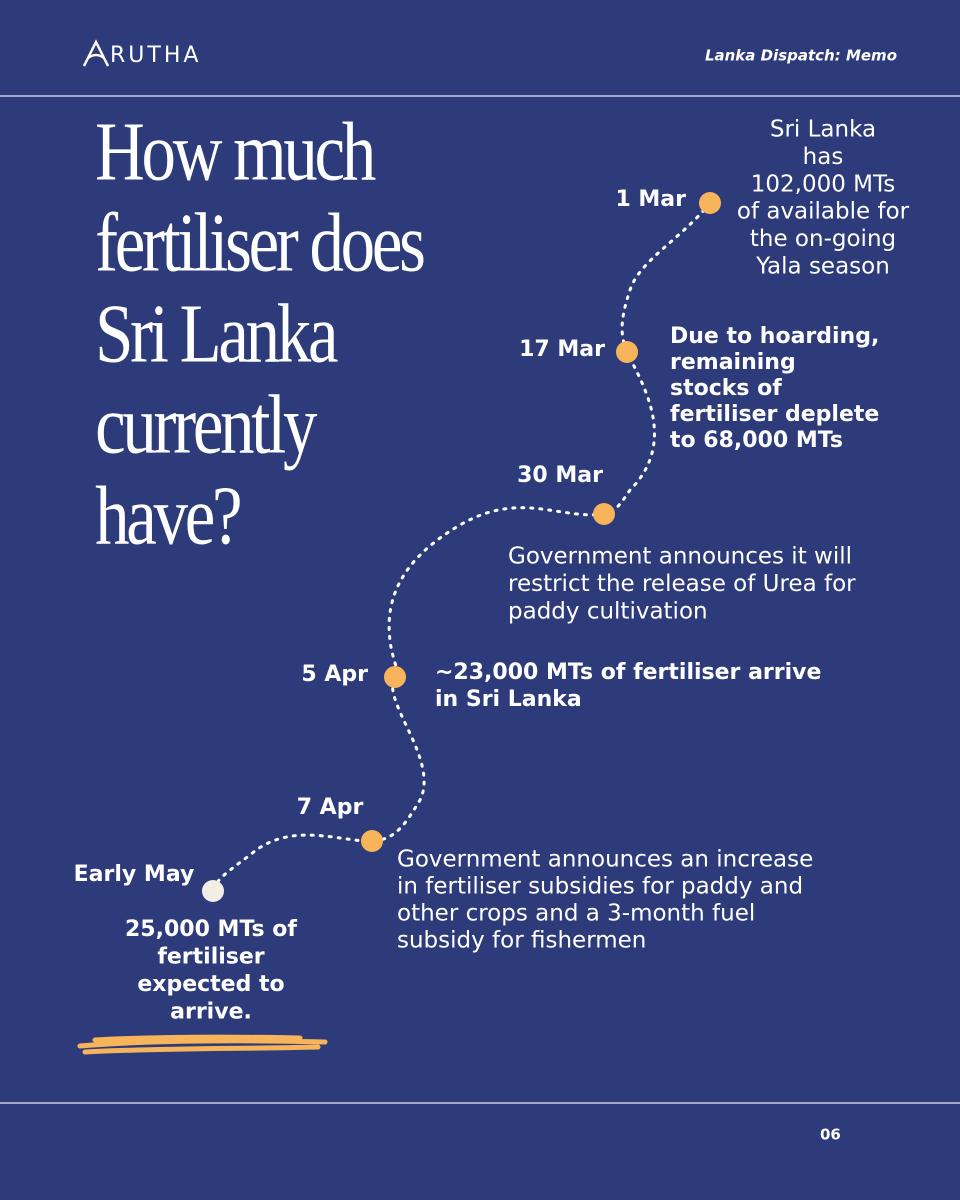 Image resolution: width=960 pixels, height=1200 pixels. I want to click on event-text: Sri Lanka, so click(823, 130).